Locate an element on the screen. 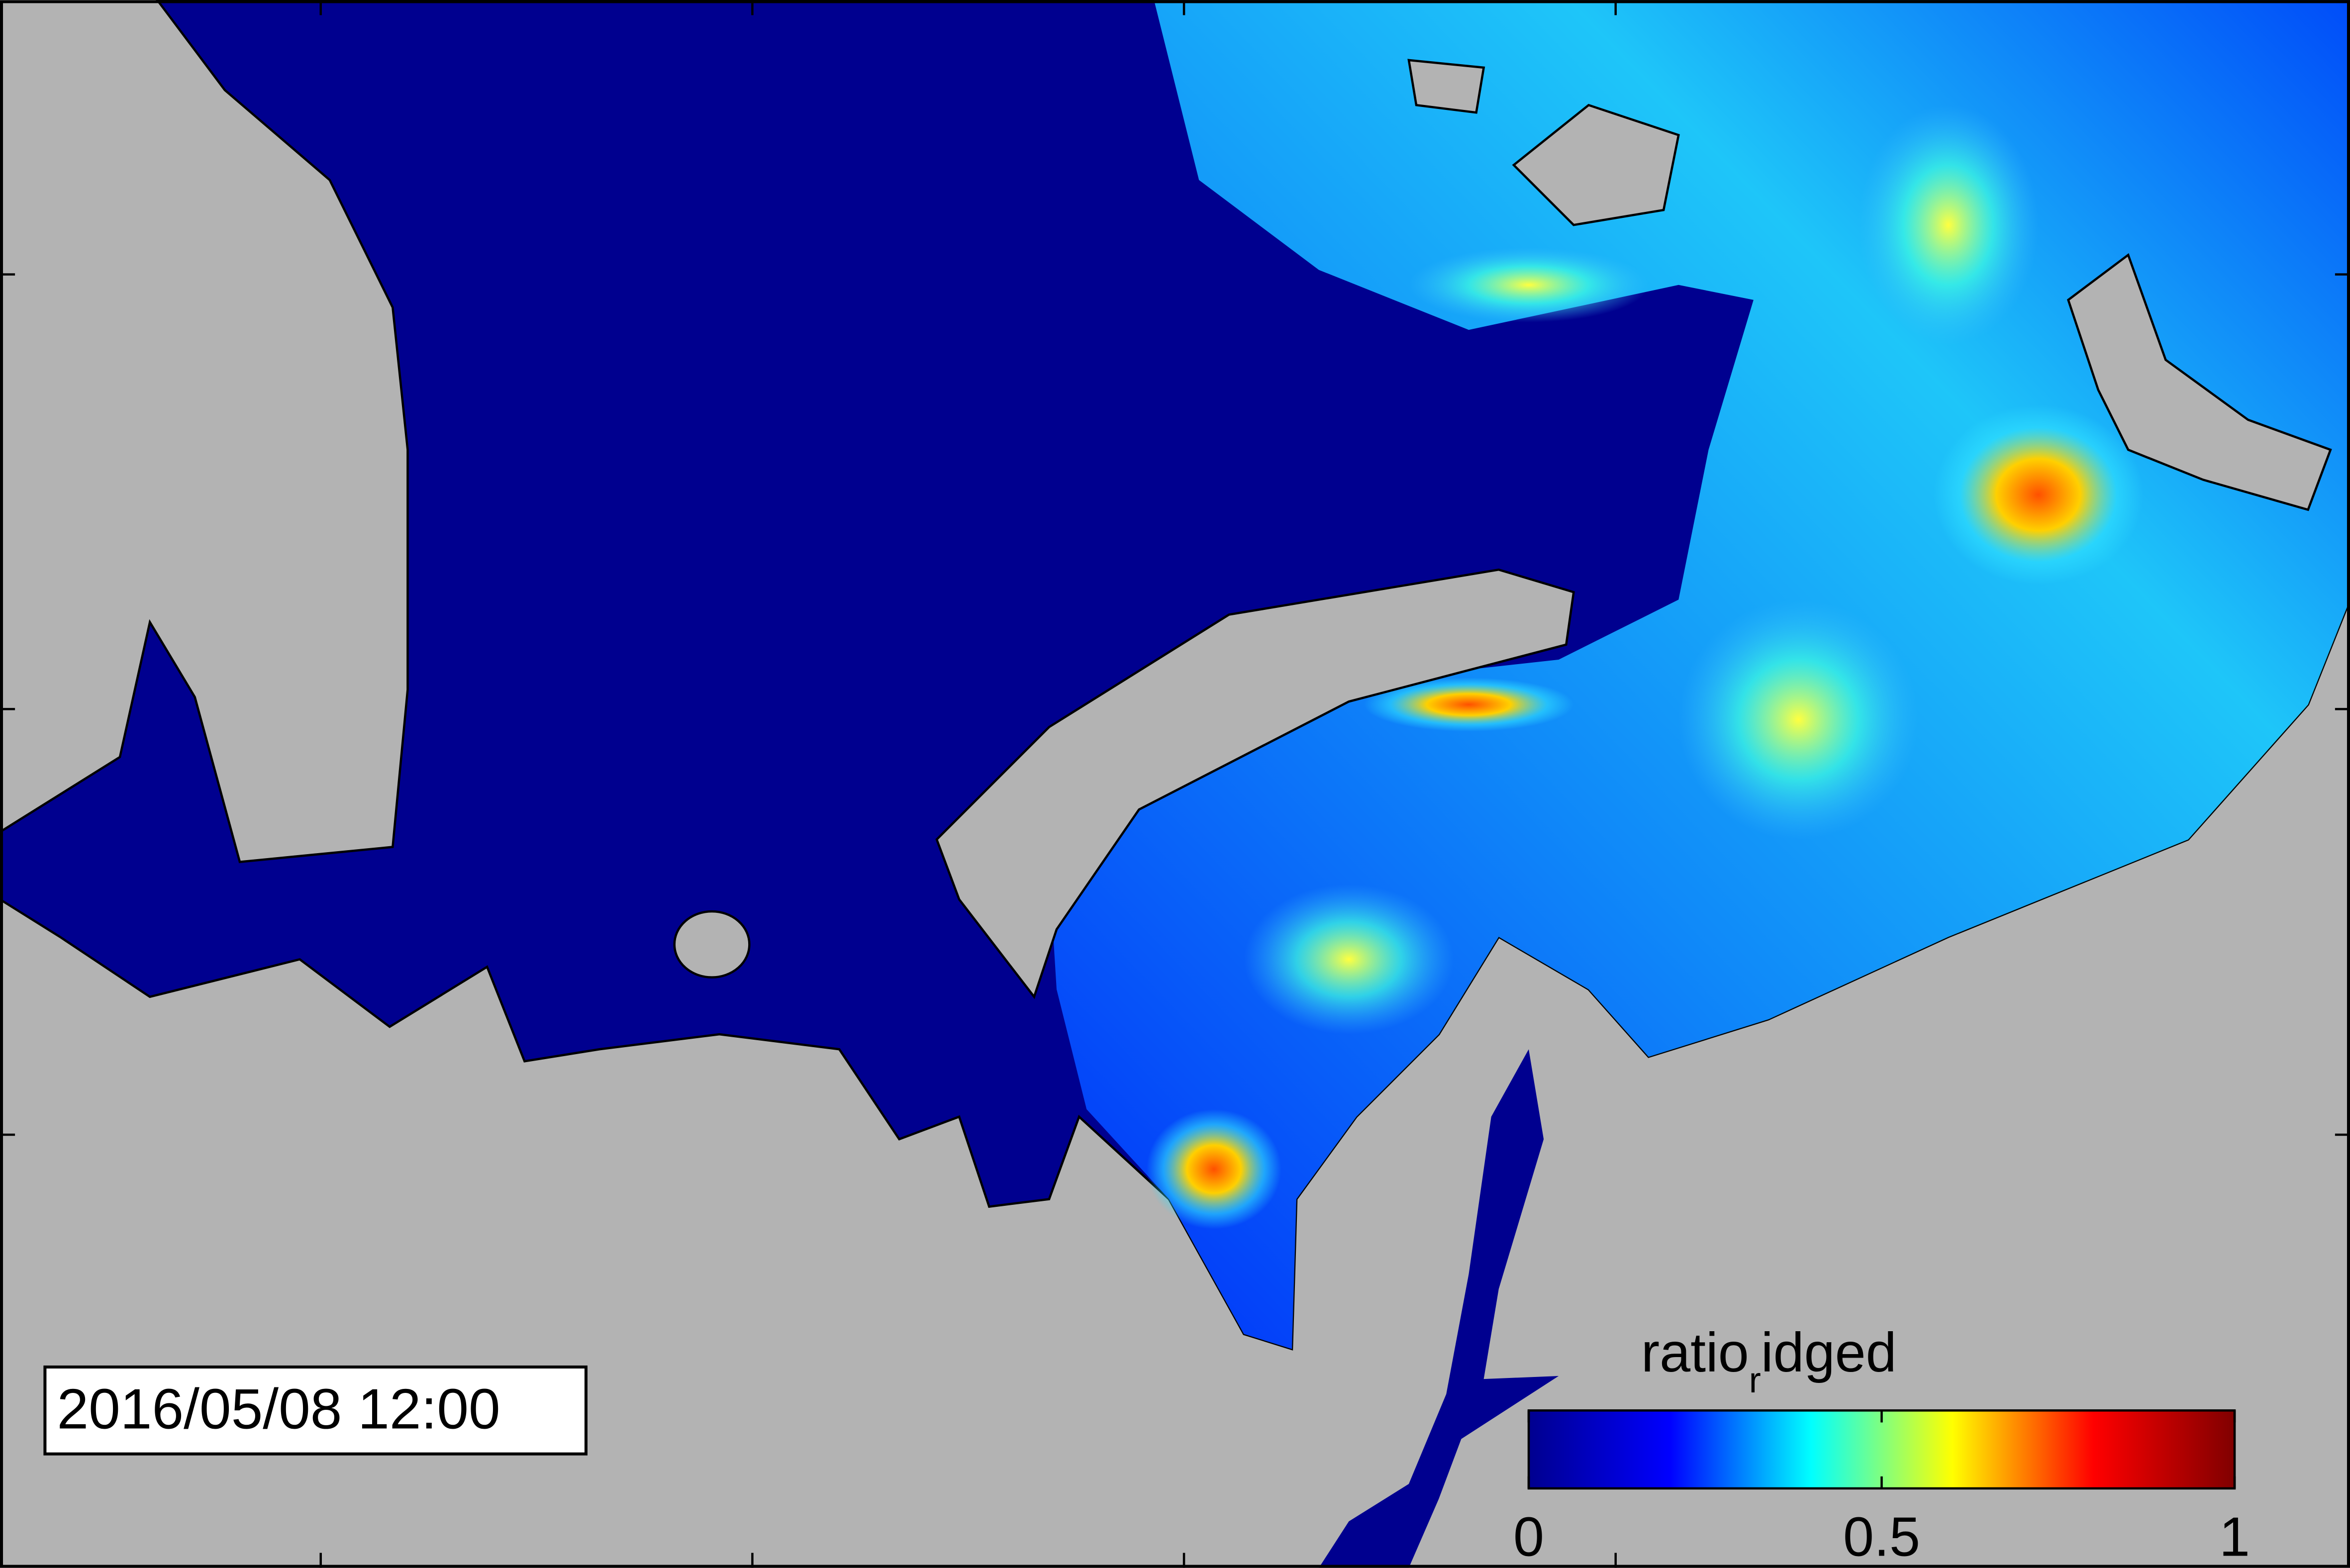 The image size is (2350, 1568). colorbar-ticks: 0 0.5 1 is located at coordinates (1881, 1489).